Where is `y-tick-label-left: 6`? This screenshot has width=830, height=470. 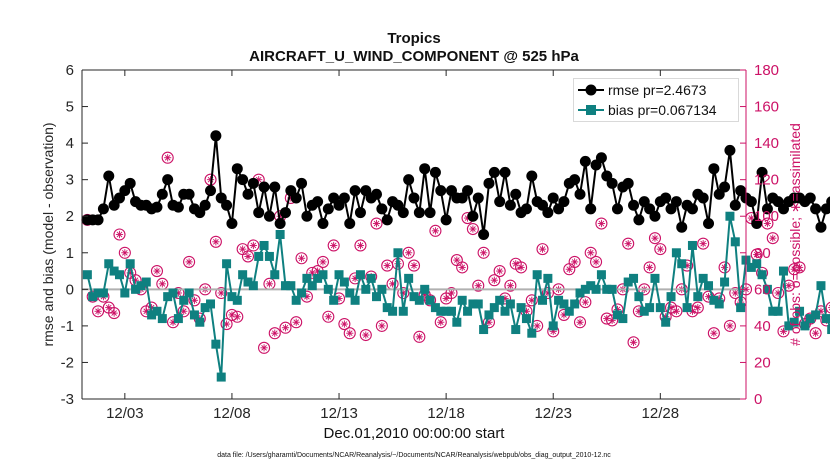 y-tick-label-left: 6 is located at coordinates (70, 70).